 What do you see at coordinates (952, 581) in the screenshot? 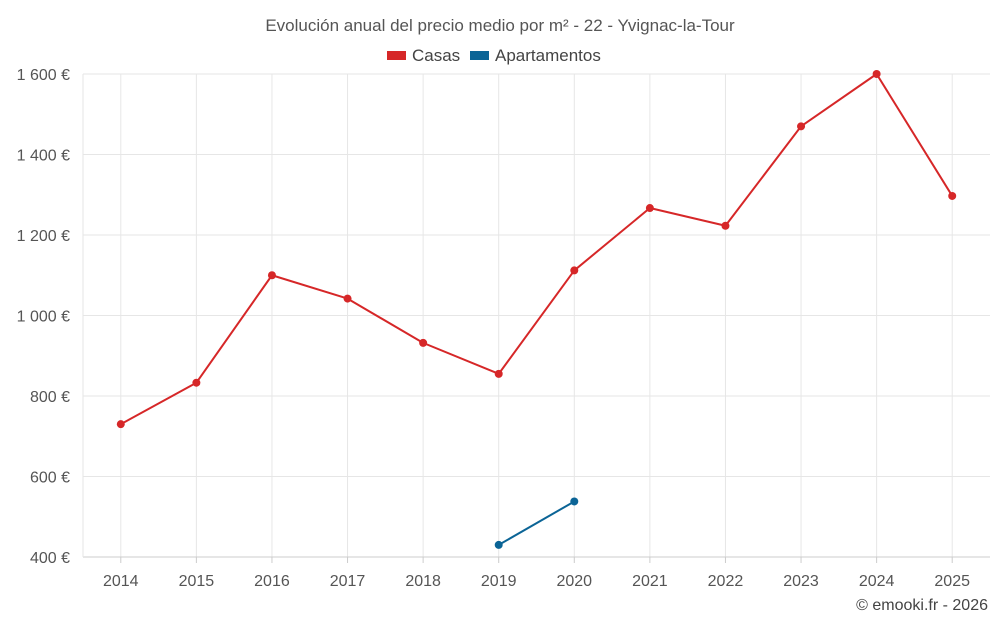
I see `x-tick-label: 2025` at bounding box center [952, 581].